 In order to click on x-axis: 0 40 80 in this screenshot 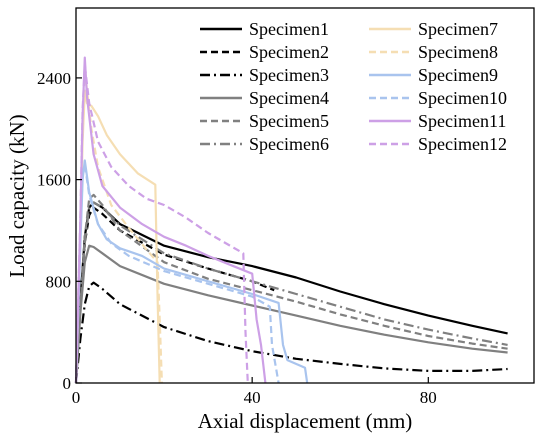, I will do `click(254, 392)`.